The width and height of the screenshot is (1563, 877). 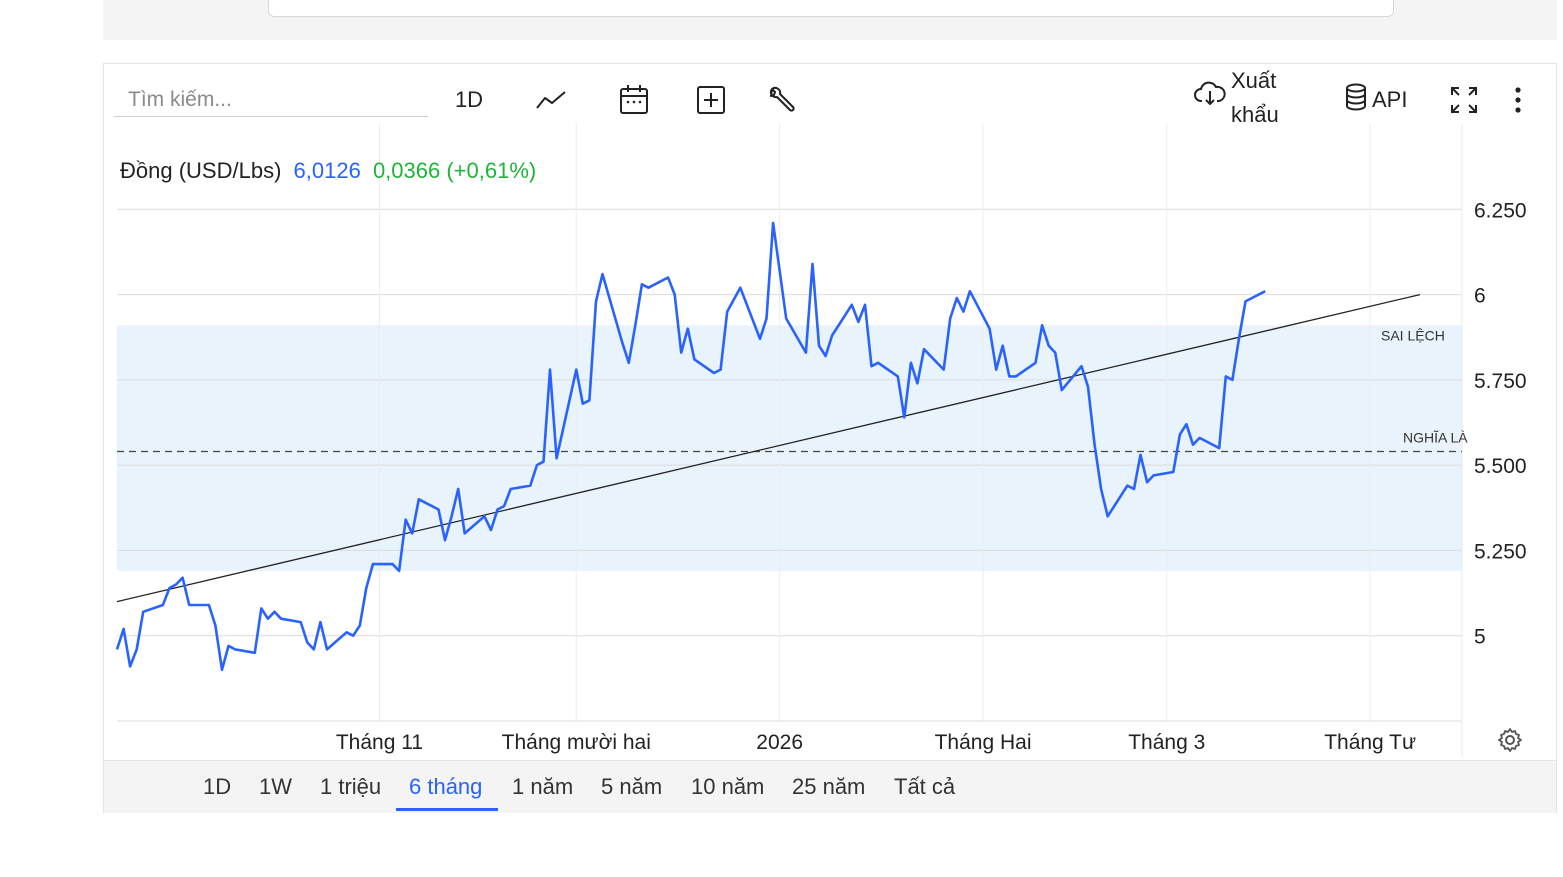 I want to click on api-label: API, so click(x=1390, y=99).